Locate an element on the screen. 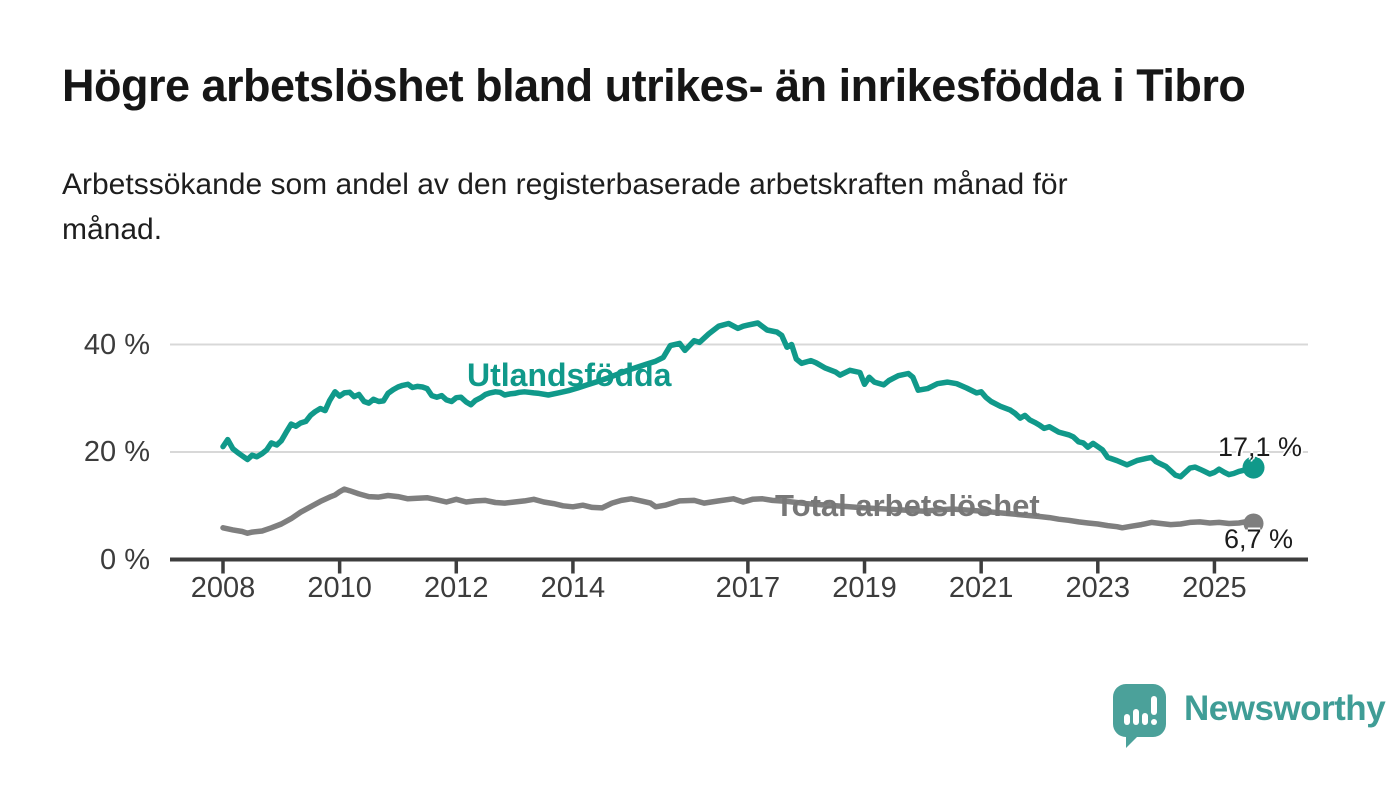  x-axis-label: 2021 is located at coordinates (981, 588).